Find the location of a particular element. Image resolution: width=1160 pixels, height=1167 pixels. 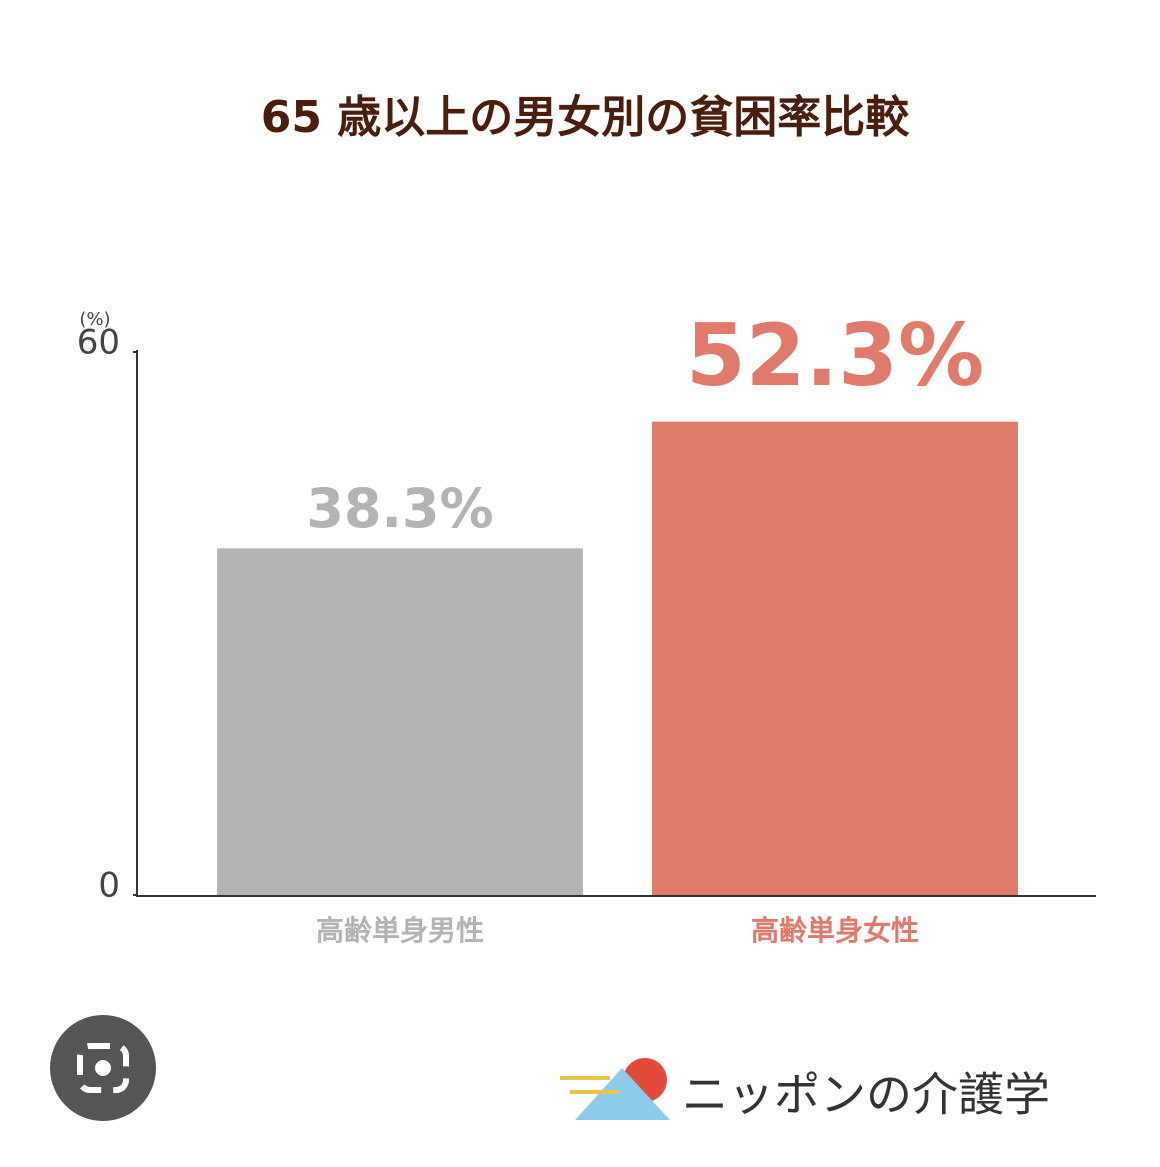

lens-button is located at coordinates (103, 1068).